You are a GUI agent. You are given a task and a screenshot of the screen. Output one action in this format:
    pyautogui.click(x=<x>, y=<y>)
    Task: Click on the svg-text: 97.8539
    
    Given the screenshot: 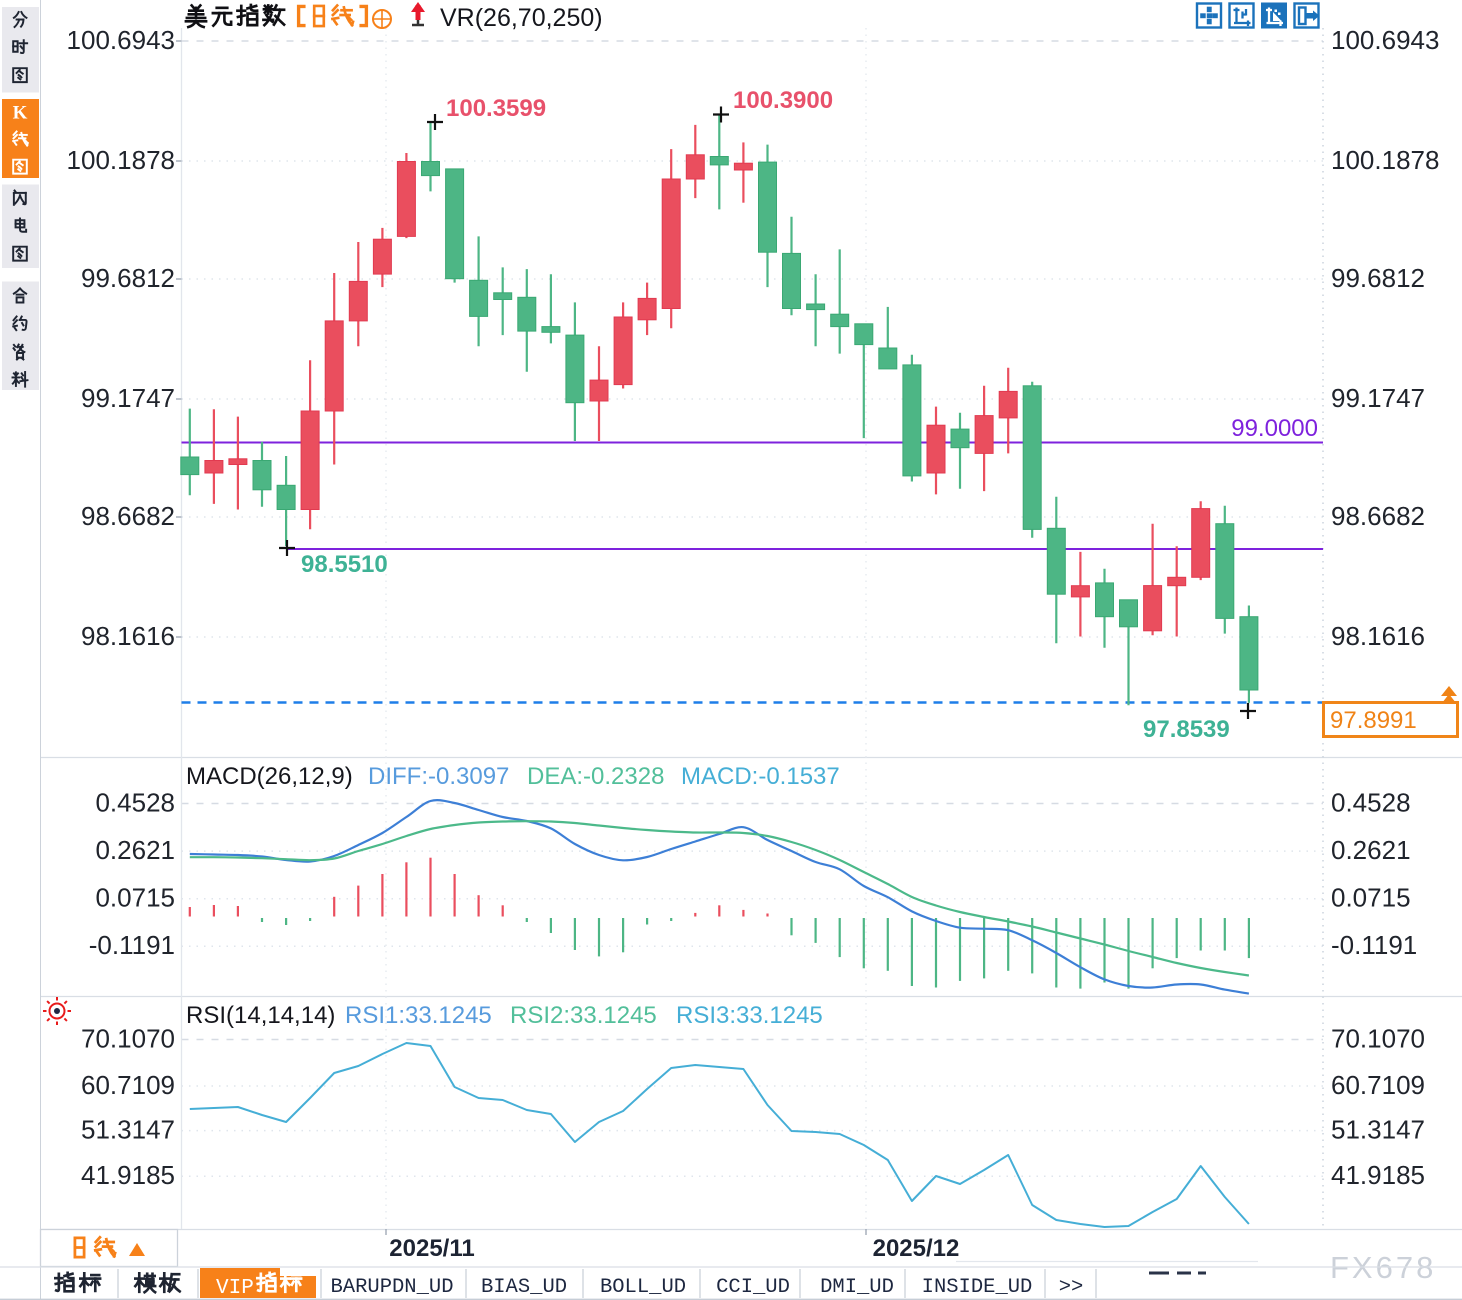 What is the action you would take?
    pyautogui.click(x=1186, y=729)
    